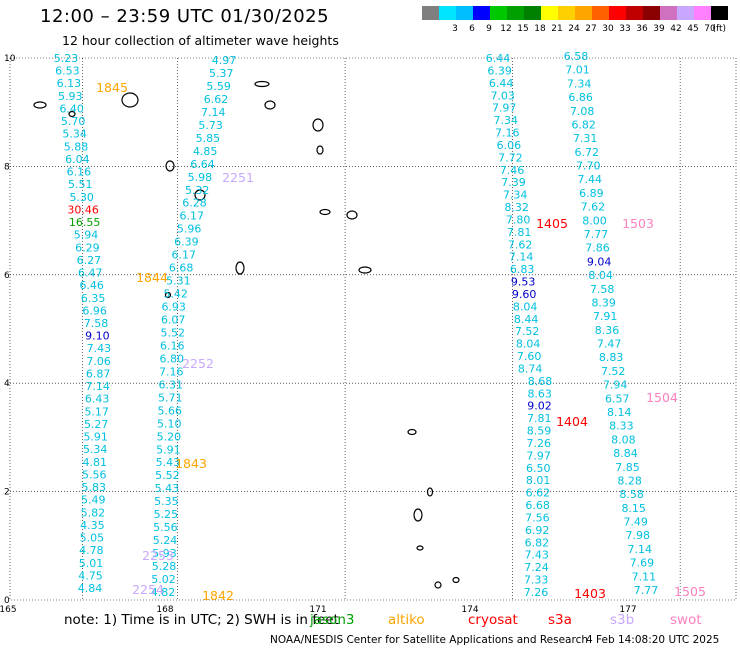 The image size is (740, 650). What do you see at coordinates (7, 493) in the screenshot?
I see `y-tick-label: 2` at bounding box center [7, 493].